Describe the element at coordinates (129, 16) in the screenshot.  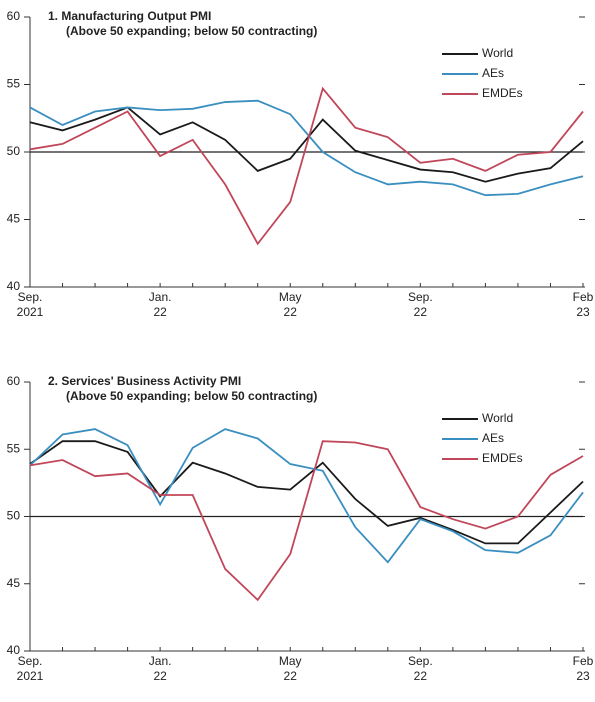
I see `chart-title: 1. Manufacturing Output PMI` at that location.